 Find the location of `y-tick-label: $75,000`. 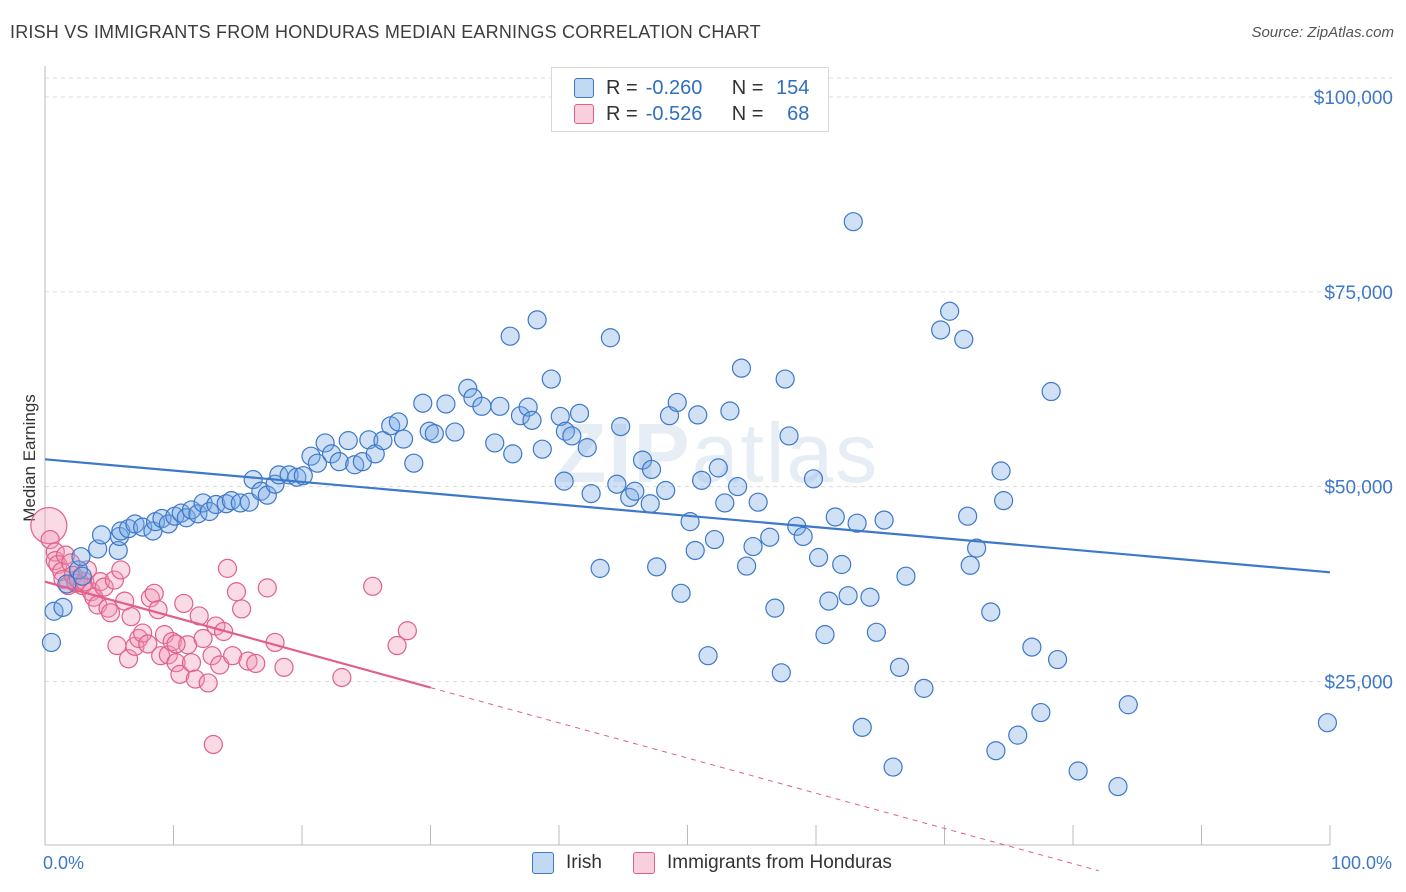

y-tick-label: $75,000 is located at coordinates (1358, 293).